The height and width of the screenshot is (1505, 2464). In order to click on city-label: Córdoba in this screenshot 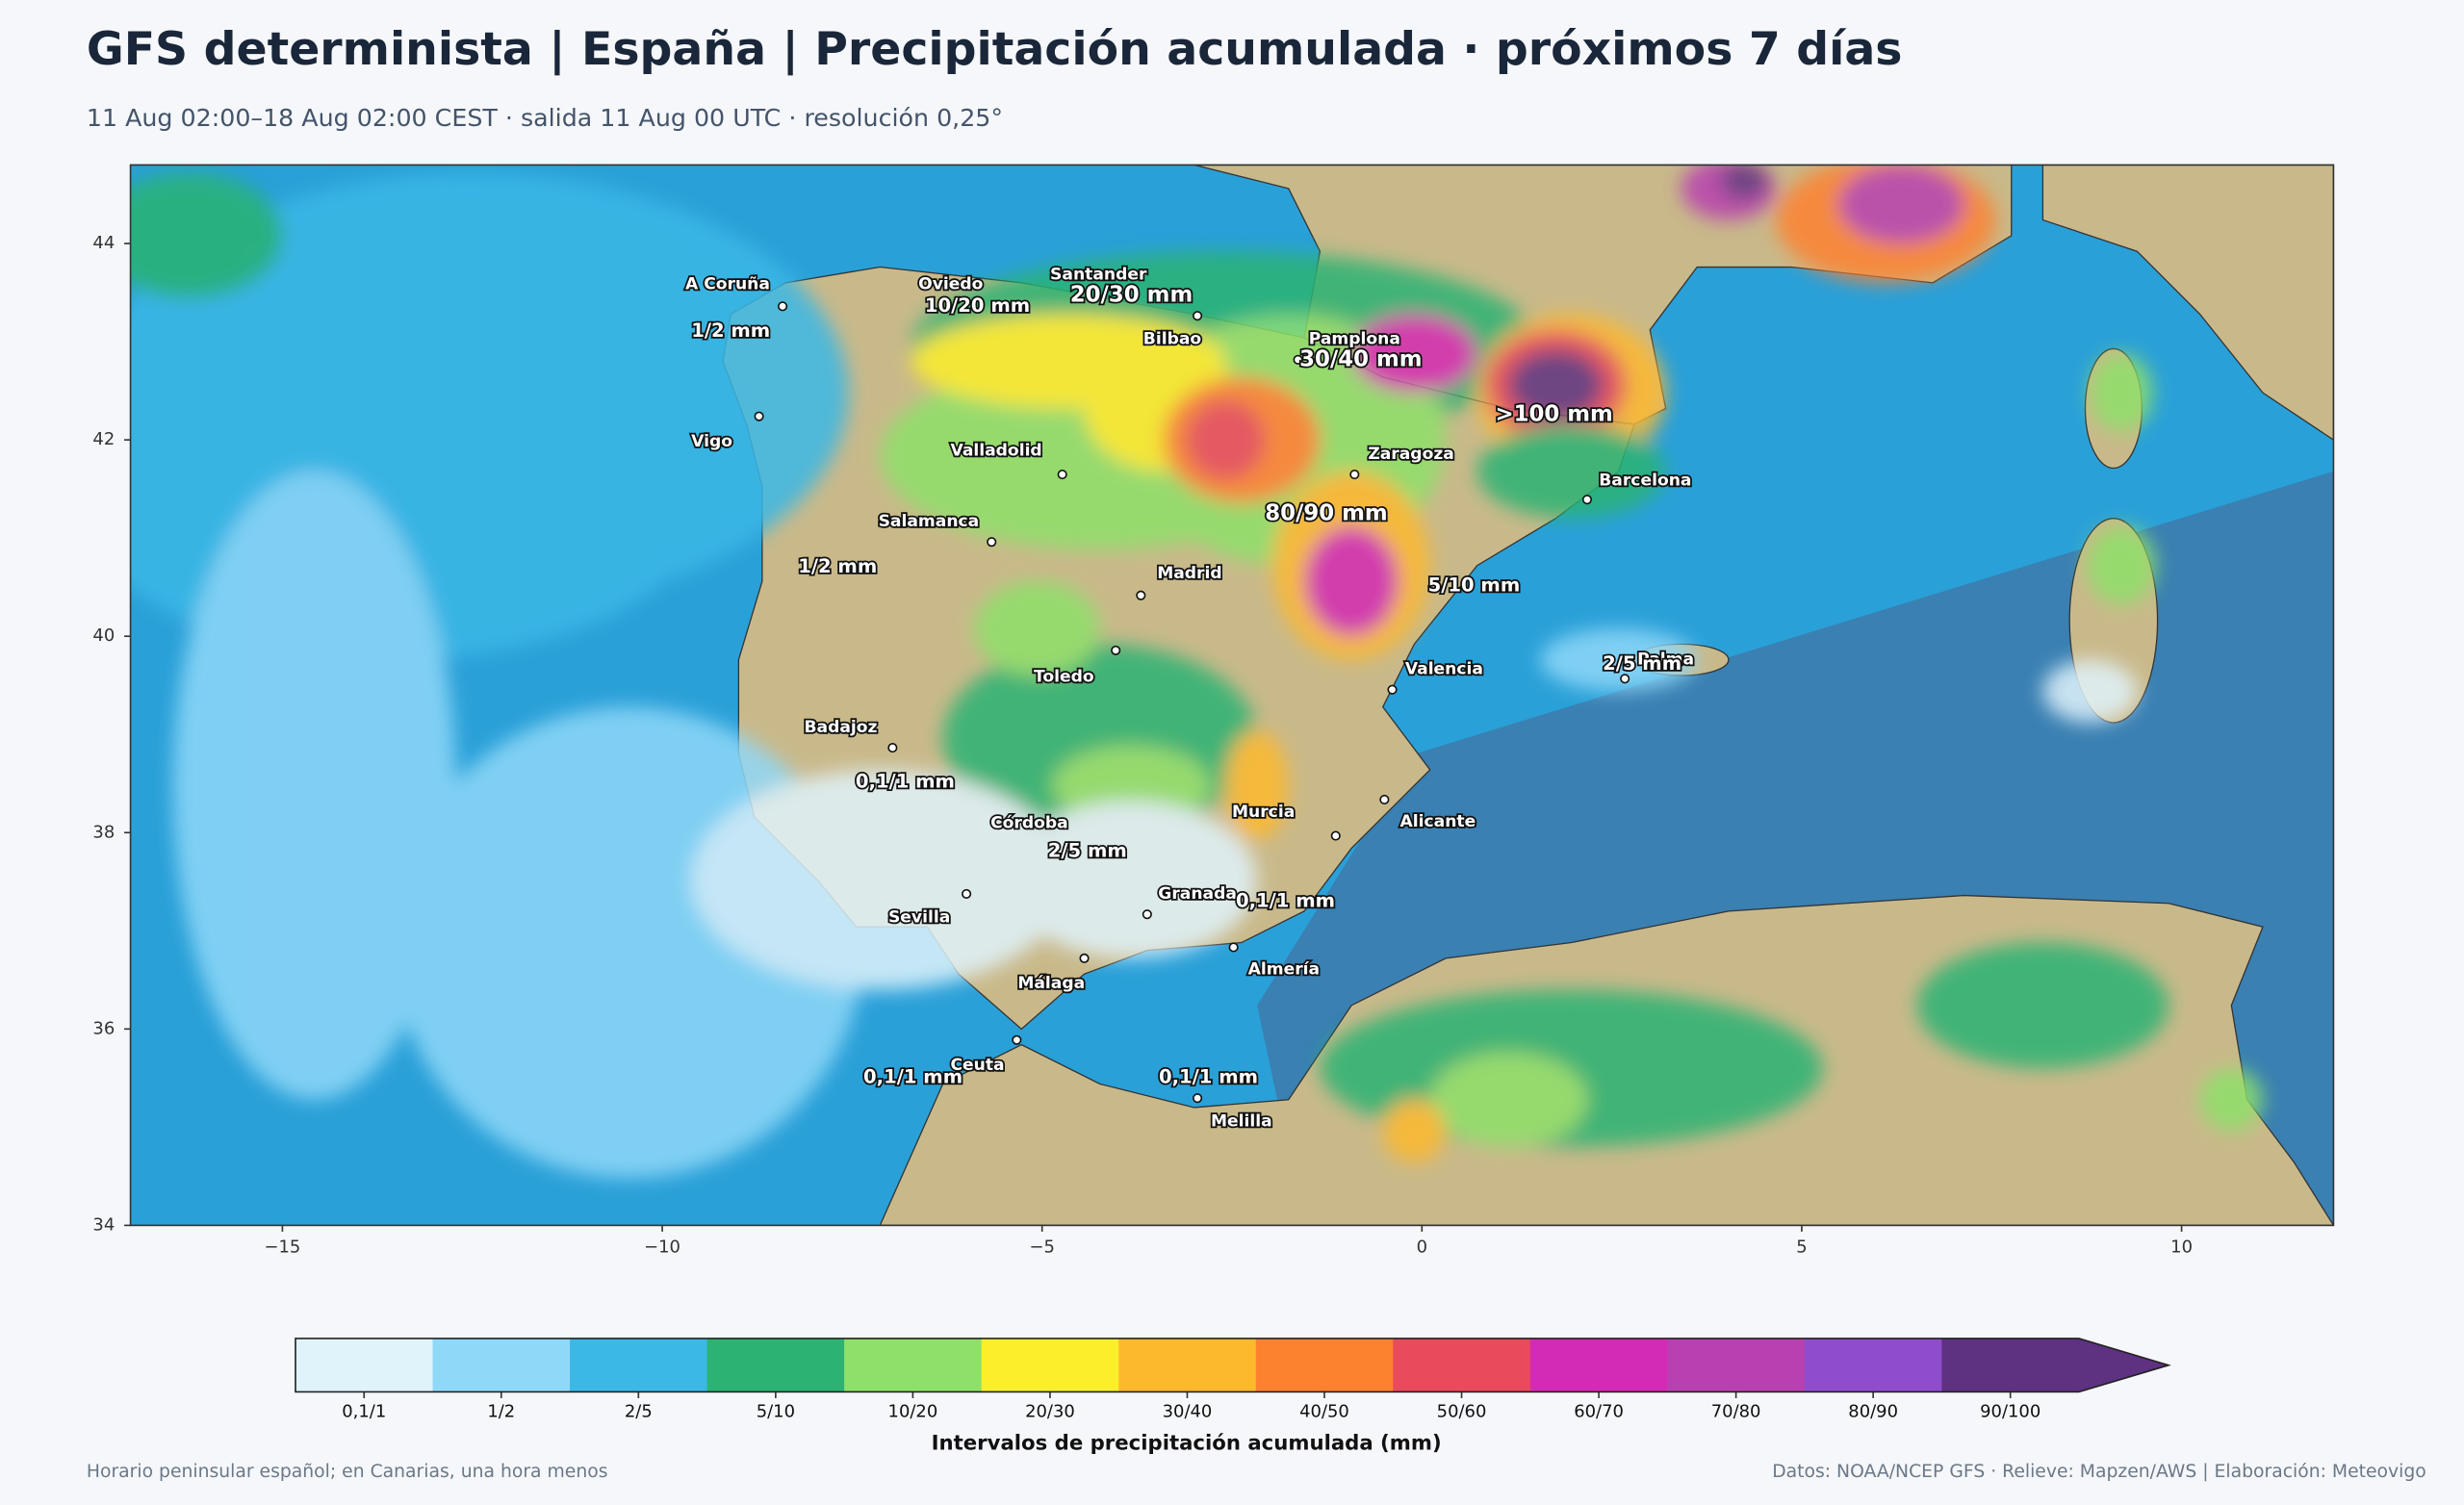, I will do `click(1029, 822)`.